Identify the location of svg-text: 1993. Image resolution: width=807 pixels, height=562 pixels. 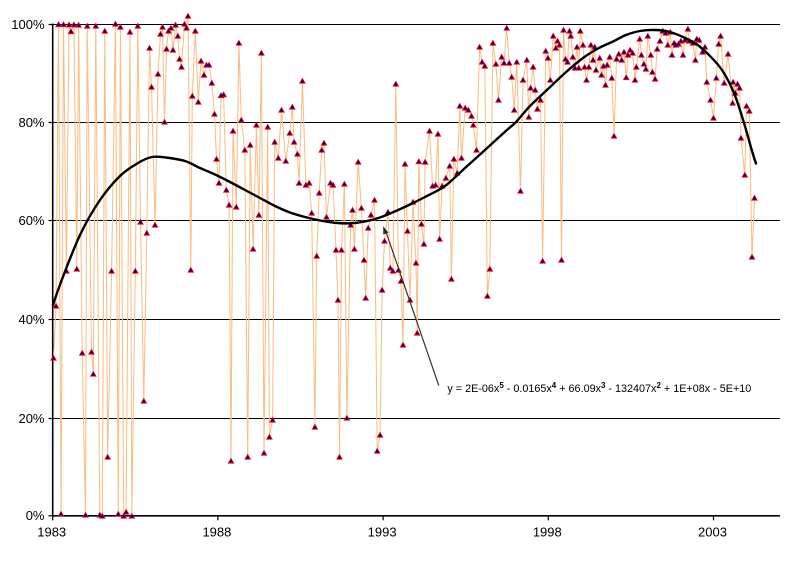
(382, 532).